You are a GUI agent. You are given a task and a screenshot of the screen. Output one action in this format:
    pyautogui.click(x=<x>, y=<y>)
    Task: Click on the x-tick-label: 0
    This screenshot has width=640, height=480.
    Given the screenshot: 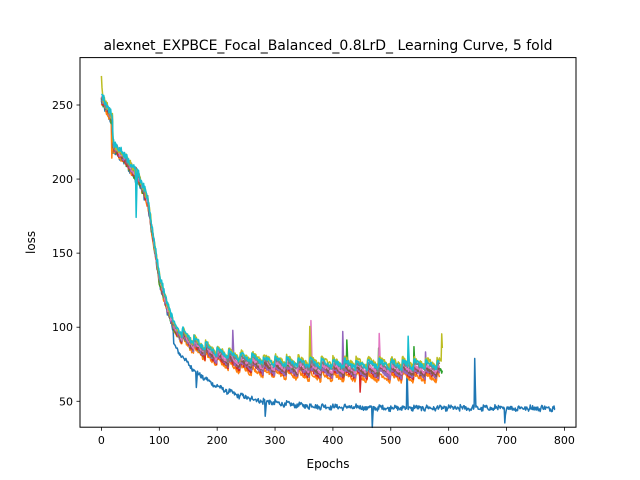 What is the action you would take?
    pyautogui.click(x=101, y=440)
    